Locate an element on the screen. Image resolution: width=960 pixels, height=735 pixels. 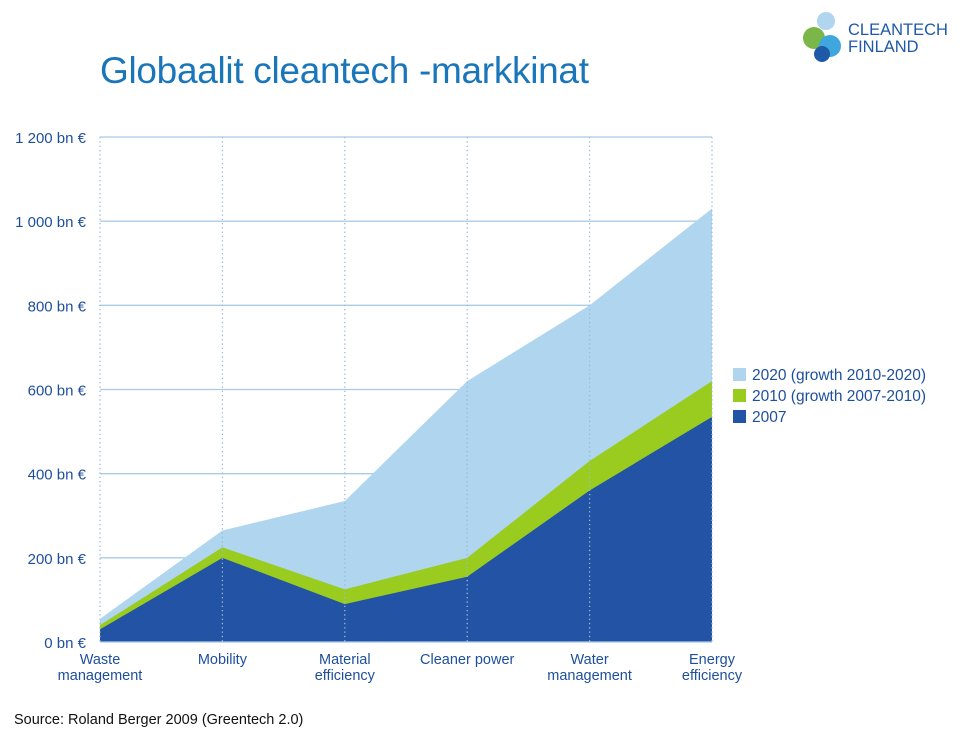
y-tick-label-4: 800 bn € is located at coordinates (57, 306).